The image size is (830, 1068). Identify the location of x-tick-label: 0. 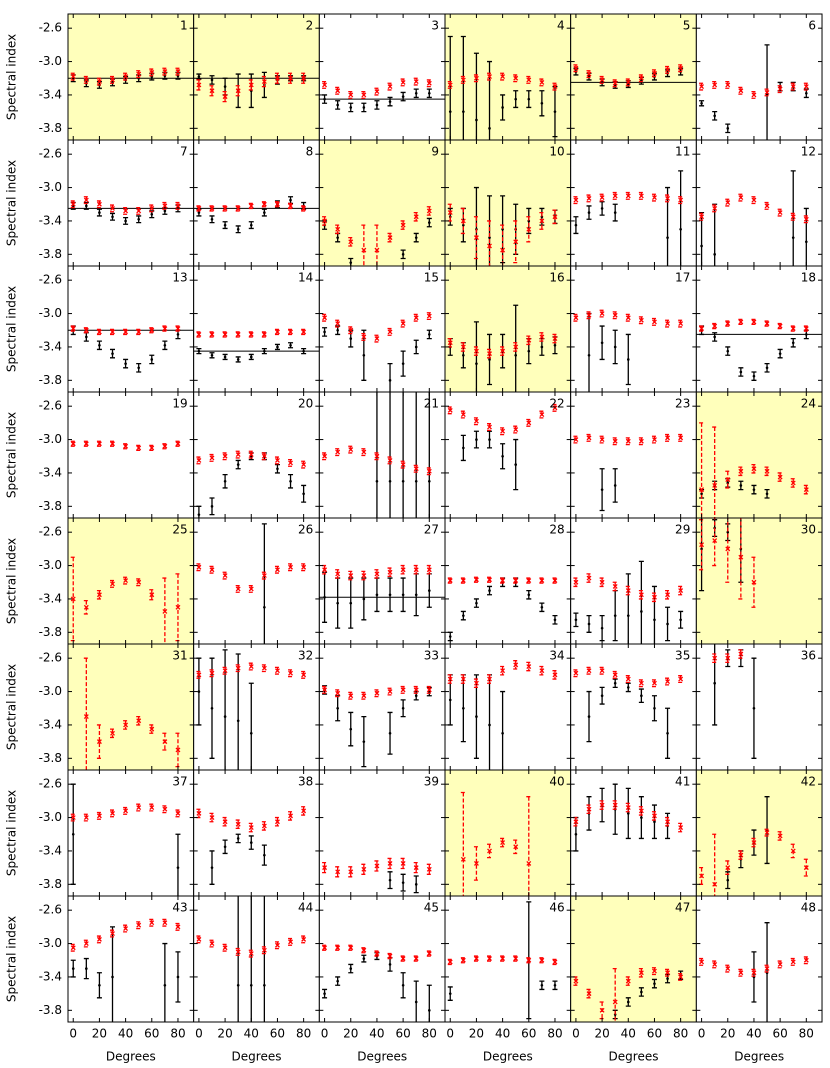
(702, 1034).